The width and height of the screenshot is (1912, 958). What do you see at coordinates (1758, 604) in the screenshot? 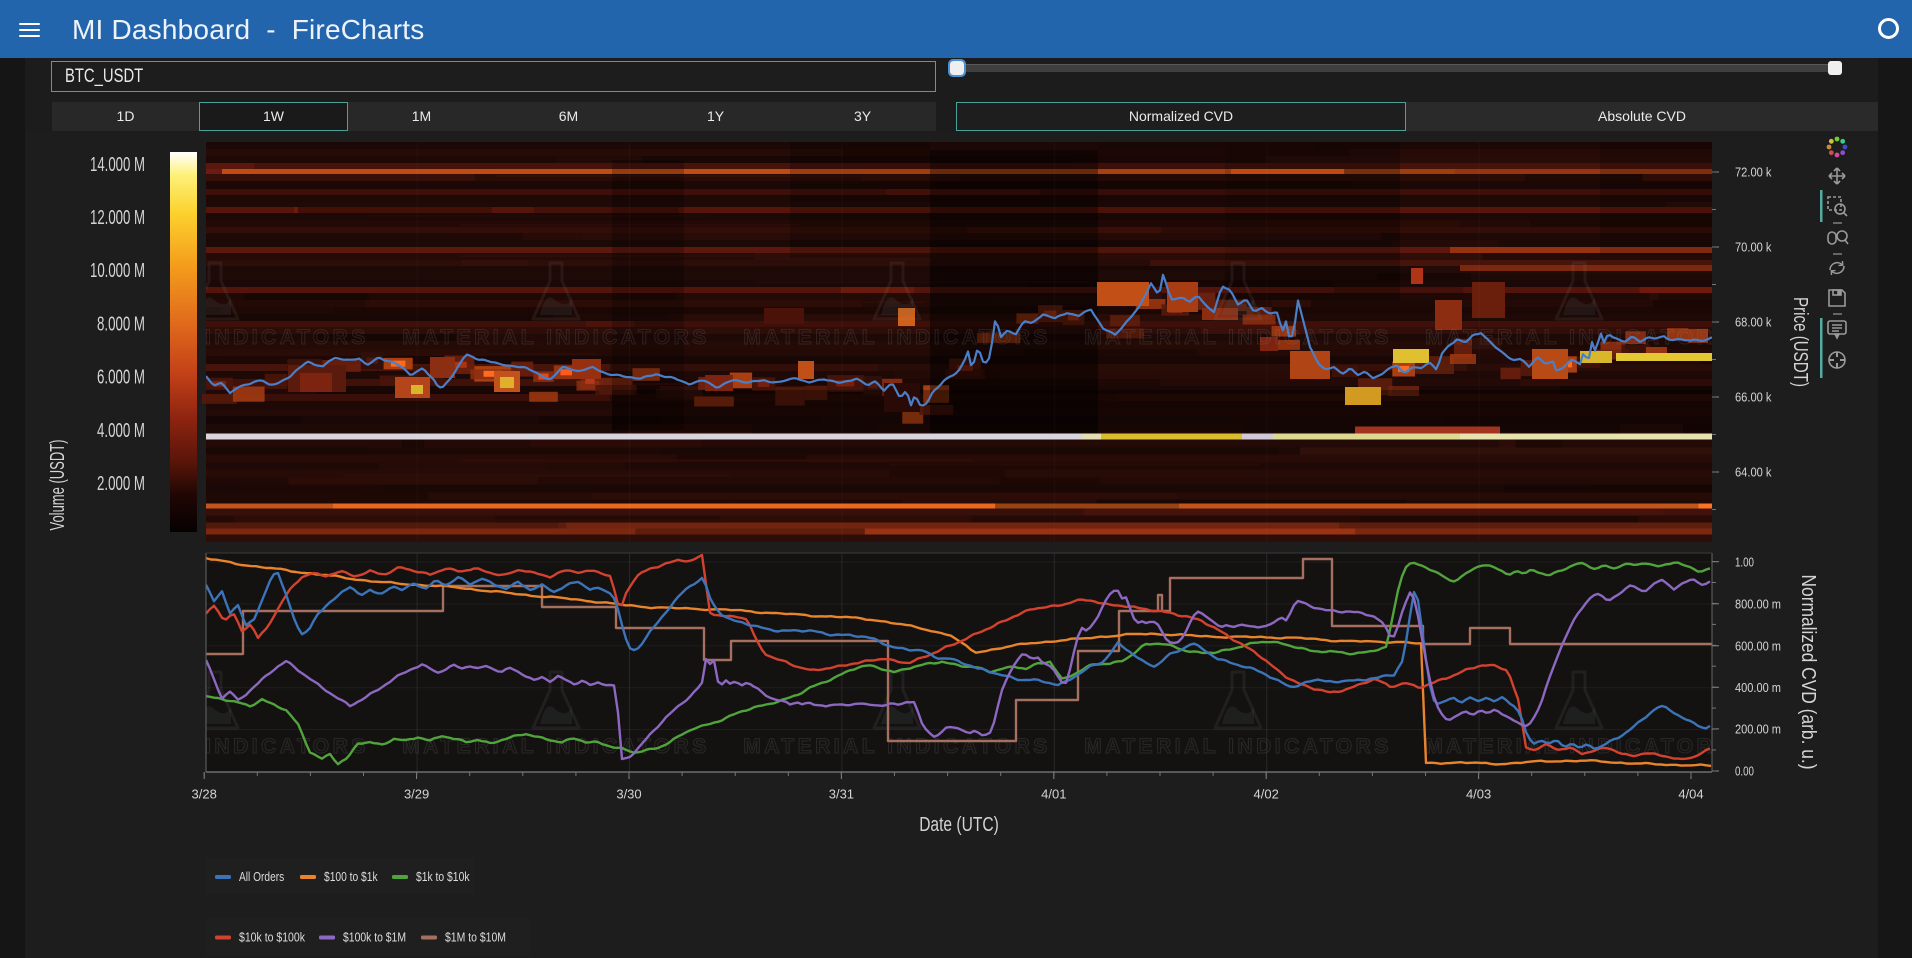
I see `svg-text: 800.00 m` at bounding box center [1758, 604].